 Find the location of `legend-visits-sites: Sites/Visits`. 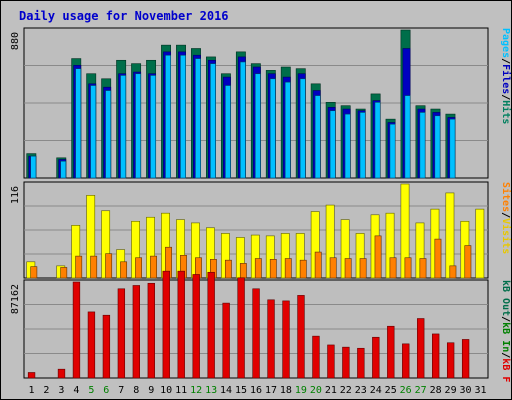

legend-visits-sites: Sites/Visits is located at coordinates (506, 218).